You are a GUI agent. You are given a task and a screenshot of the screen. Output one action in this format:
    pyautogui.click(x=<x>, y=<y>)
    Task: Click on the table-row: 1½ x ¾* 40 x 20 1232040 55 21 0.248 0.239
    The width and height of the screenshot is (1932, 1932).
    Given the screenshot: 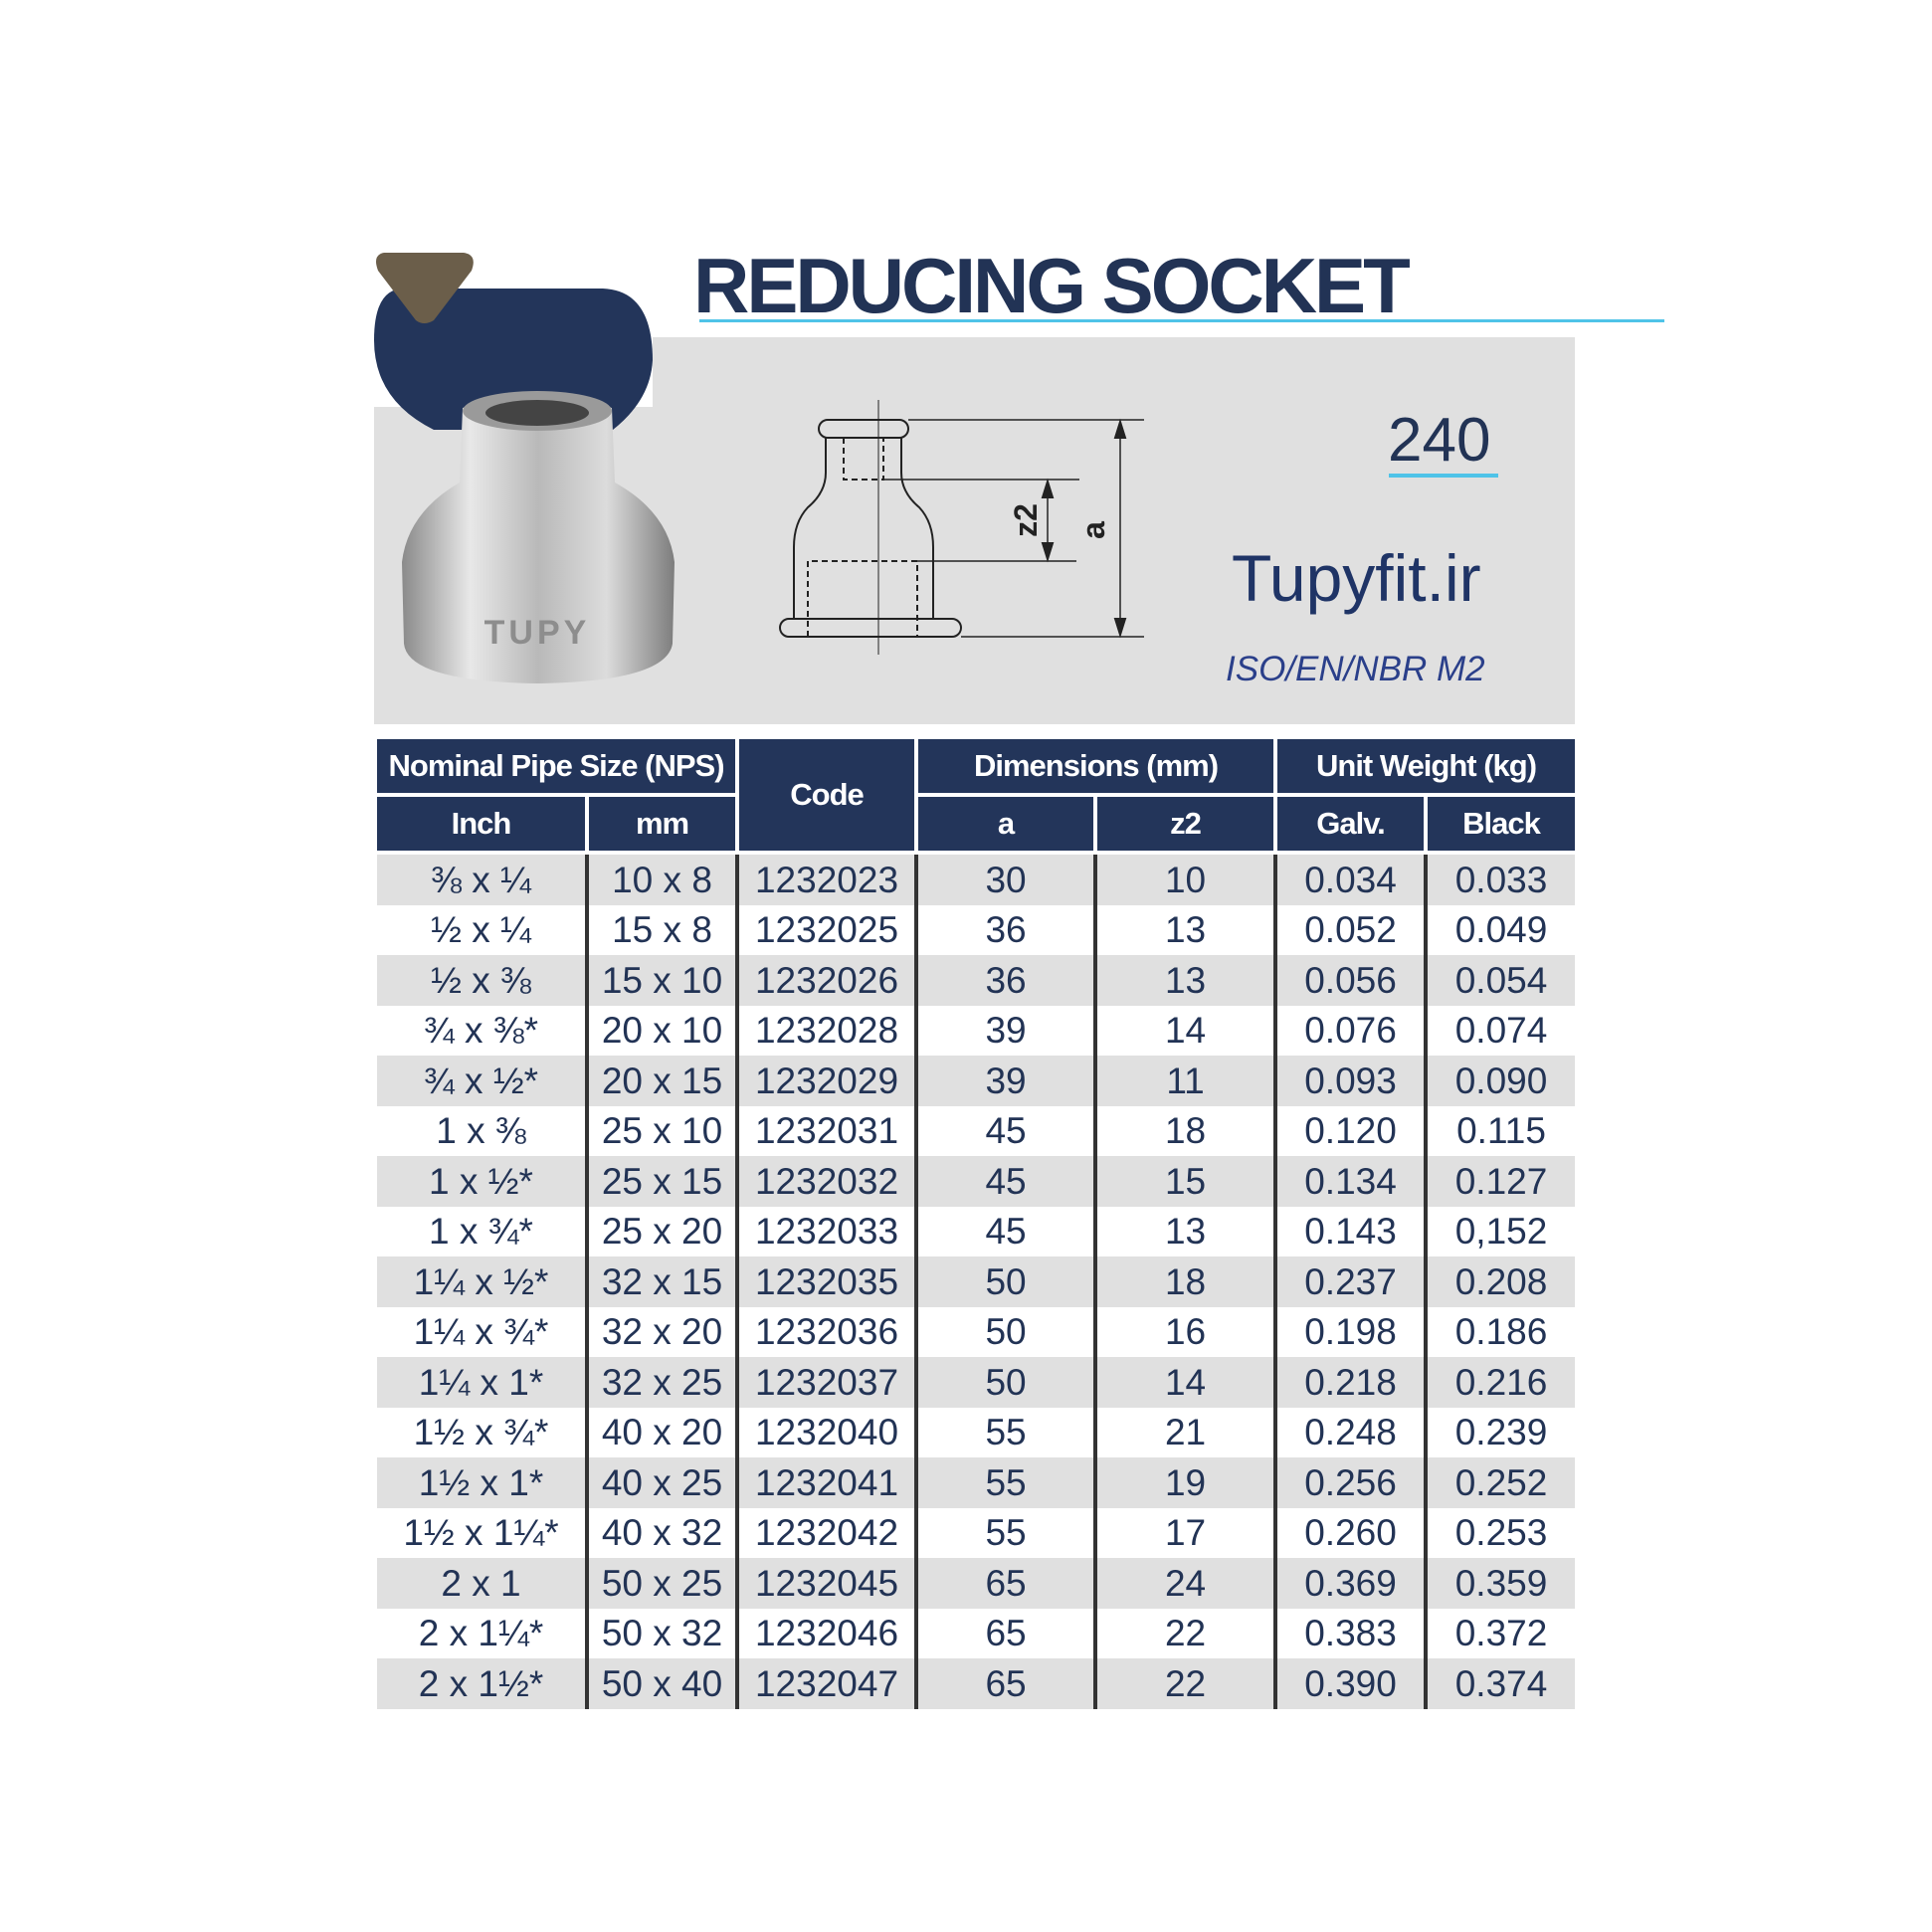 What is the action you would take?
    pyautogui.click(x=976, y=1432)
    